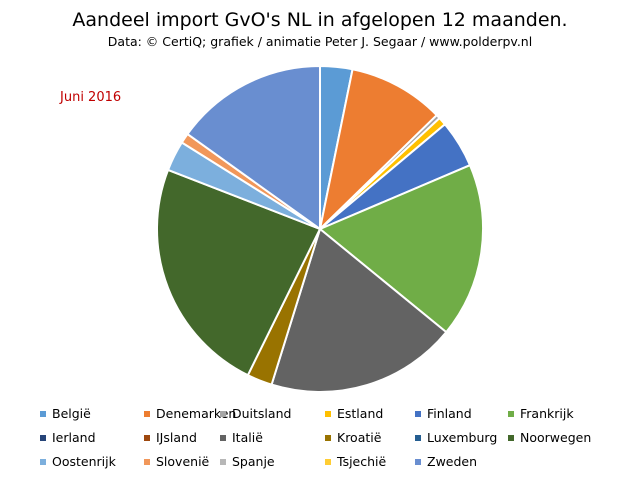 Image resolution: width=640 pixels, height=480 pixels. Describe the element at coordinates (401, 249) in the screenshot. I see `pie-slice-frankrijk` at that location.